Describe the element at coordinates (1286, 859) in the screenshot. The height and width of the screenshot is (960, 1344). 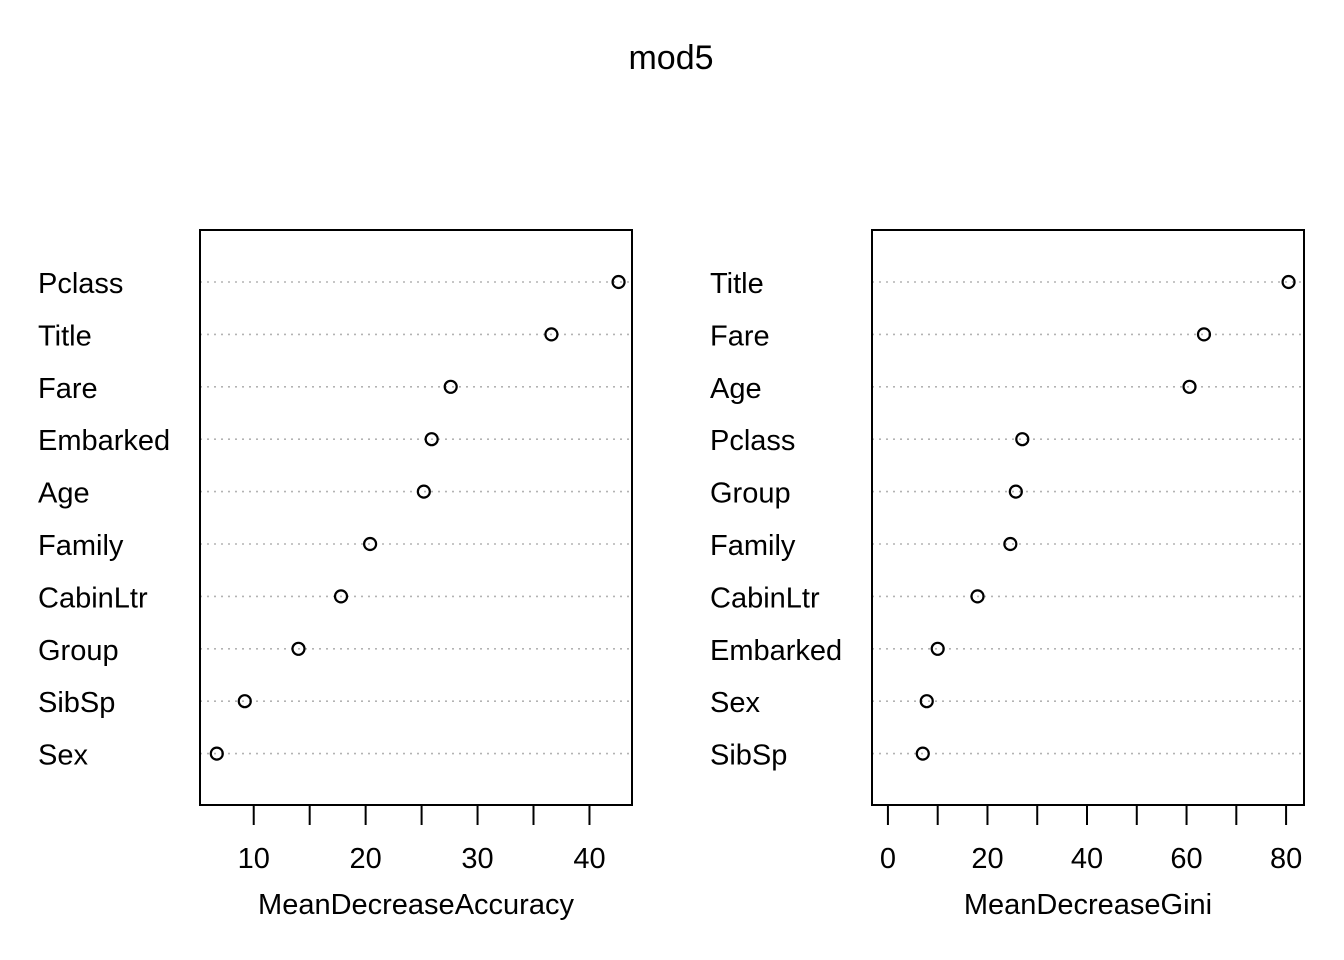
I see `x-tick-label: 80` at that location.